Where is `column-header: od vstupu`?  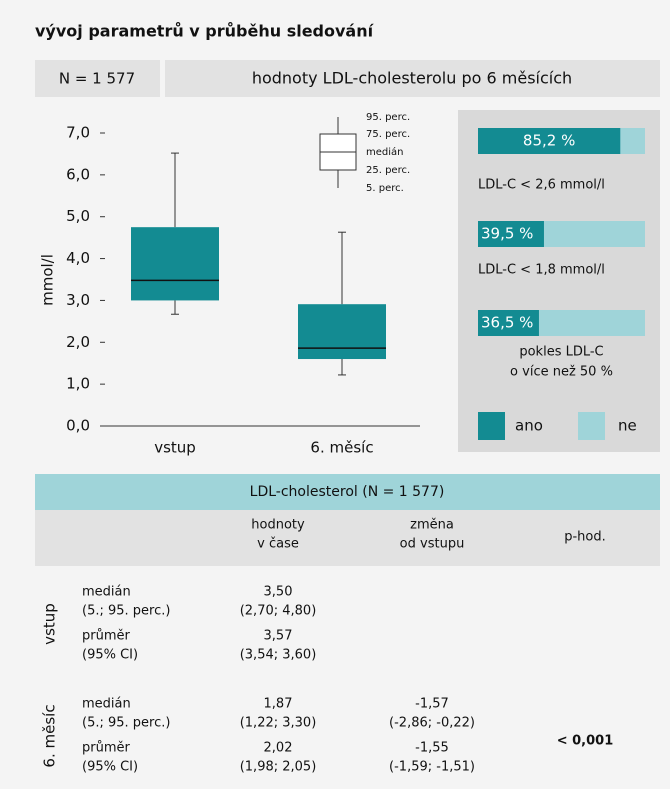 column-header: od vstupu is located at coordinates (432, 544).